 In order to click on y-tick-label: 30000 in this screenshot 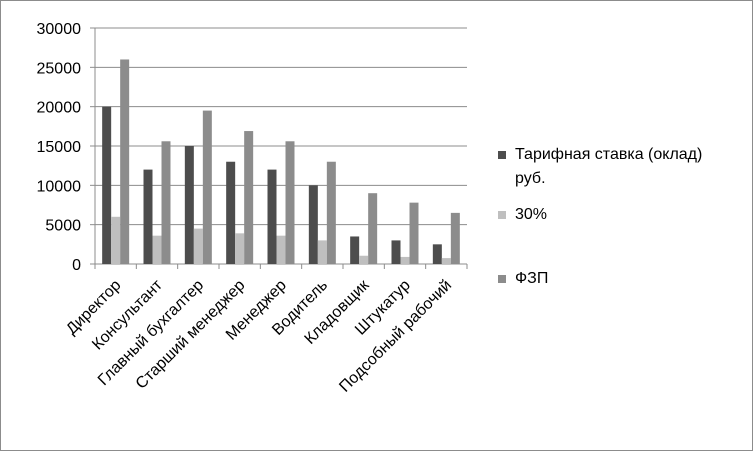, I will do `click(59, 29)`.